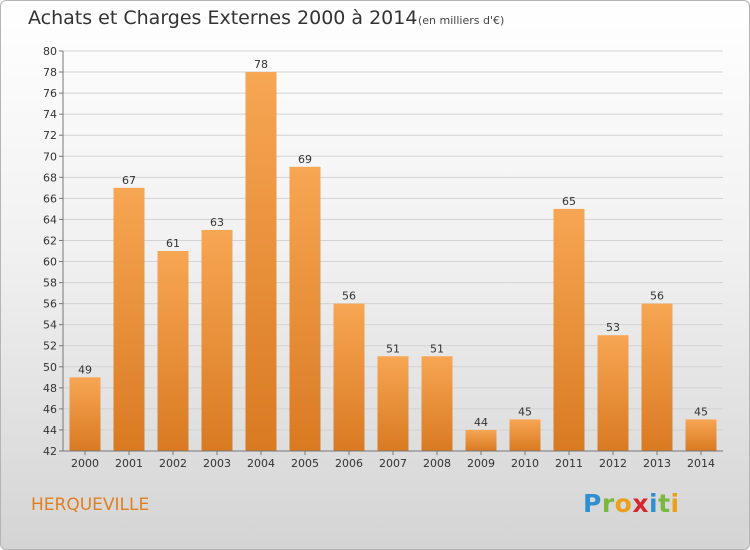 Image resolution: width=750 pixels, height=550 pixels. What do you see at coordinates (50, 409) in the screenshot?
I see `y-tick-label: 46` at bounding box center [50, 409].